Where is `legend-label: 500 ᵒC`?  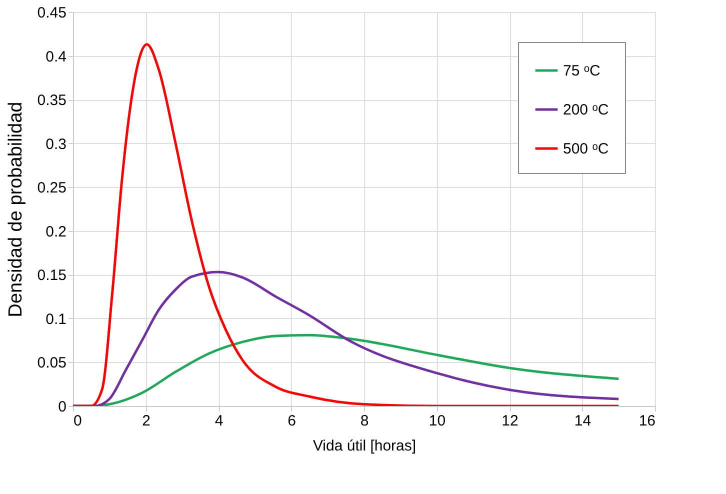
legend-label: 500 ᵒC is located at coordinates (586, 149).